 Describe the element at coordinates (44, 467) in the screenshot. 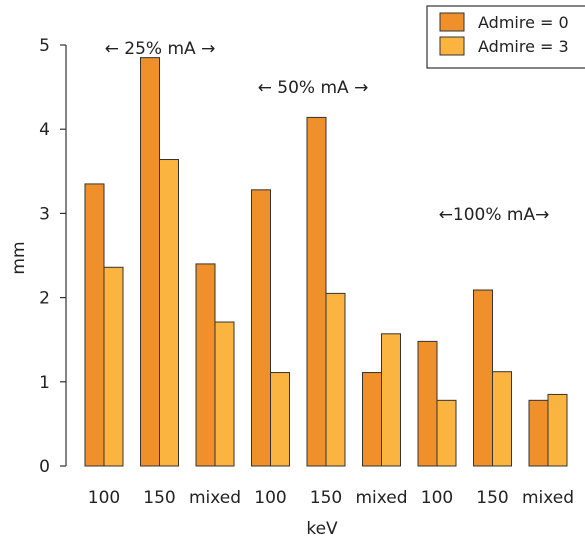

I see `y-tick-label: 0` at that location.